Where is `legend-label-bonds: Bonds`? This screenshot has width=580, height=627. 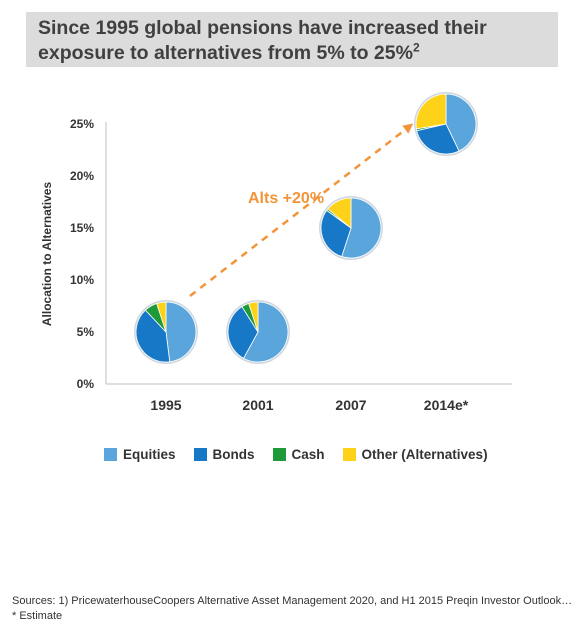
legend-label-bonds: Bonds is located at coordinates (233, 454).